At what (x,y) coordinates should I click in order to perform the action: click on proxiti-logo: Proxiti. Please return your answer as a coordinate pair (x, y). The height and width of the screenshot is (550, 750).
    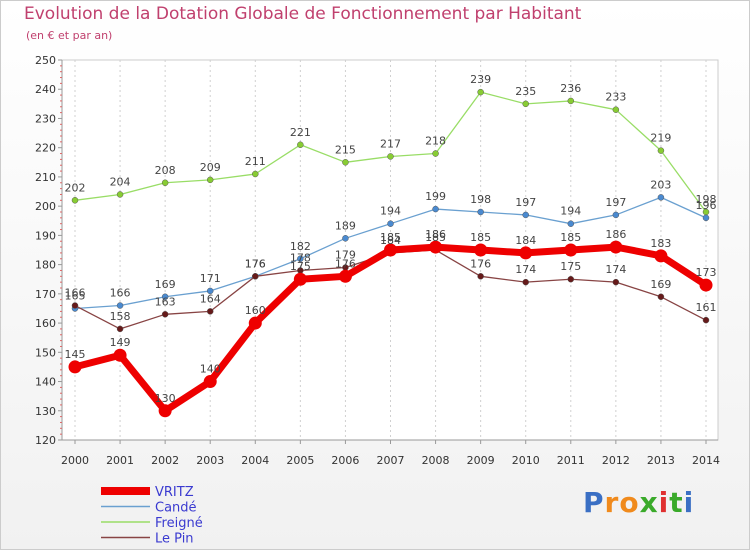
    Looking at the image, I should click on (638, 502).